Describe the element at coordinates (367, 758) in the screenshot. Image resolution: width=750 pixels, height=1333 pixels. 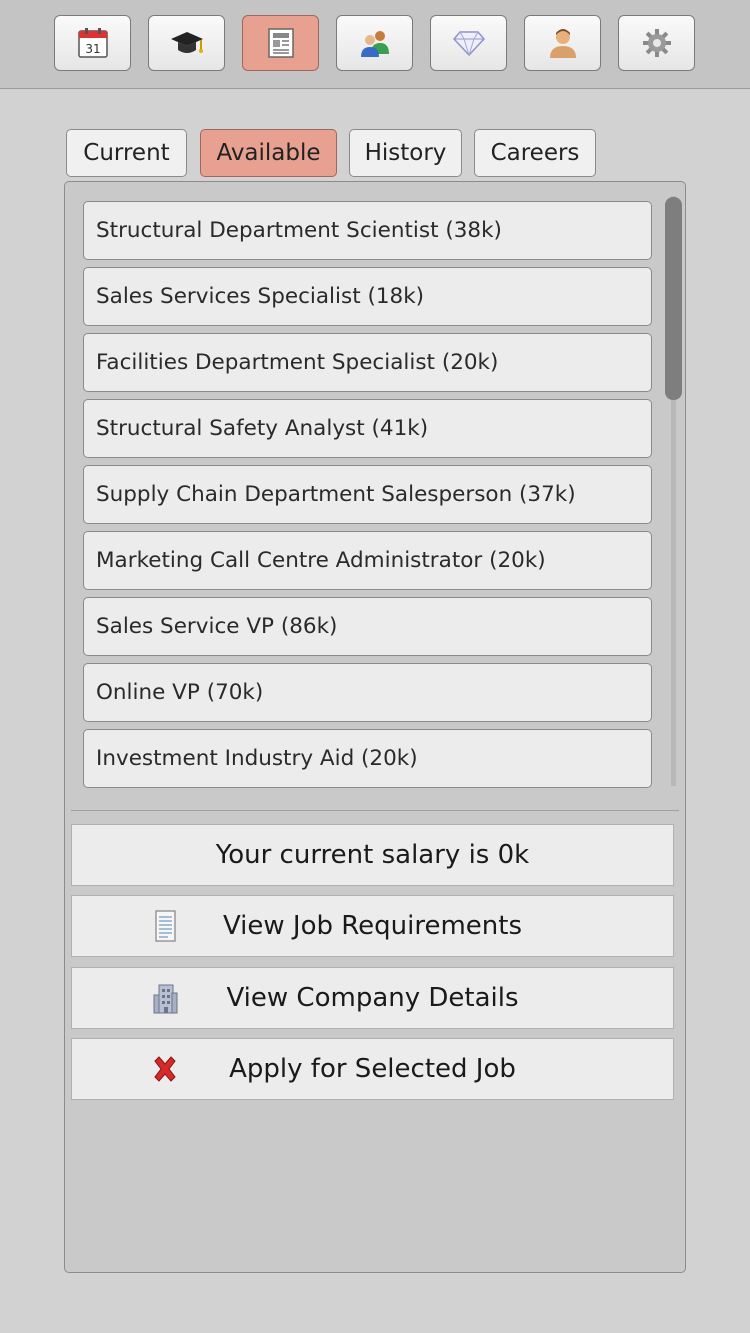
I see `job-list-item: Investment Industry Aid (20k)` at that location.